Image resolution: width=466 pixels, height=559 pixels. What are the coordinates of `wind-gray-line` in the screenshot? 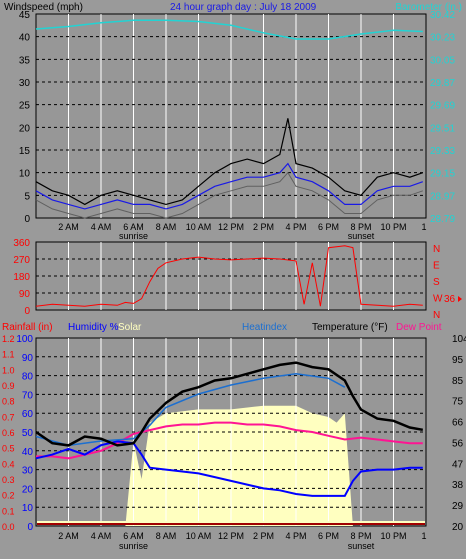 It's located at (229, 195).